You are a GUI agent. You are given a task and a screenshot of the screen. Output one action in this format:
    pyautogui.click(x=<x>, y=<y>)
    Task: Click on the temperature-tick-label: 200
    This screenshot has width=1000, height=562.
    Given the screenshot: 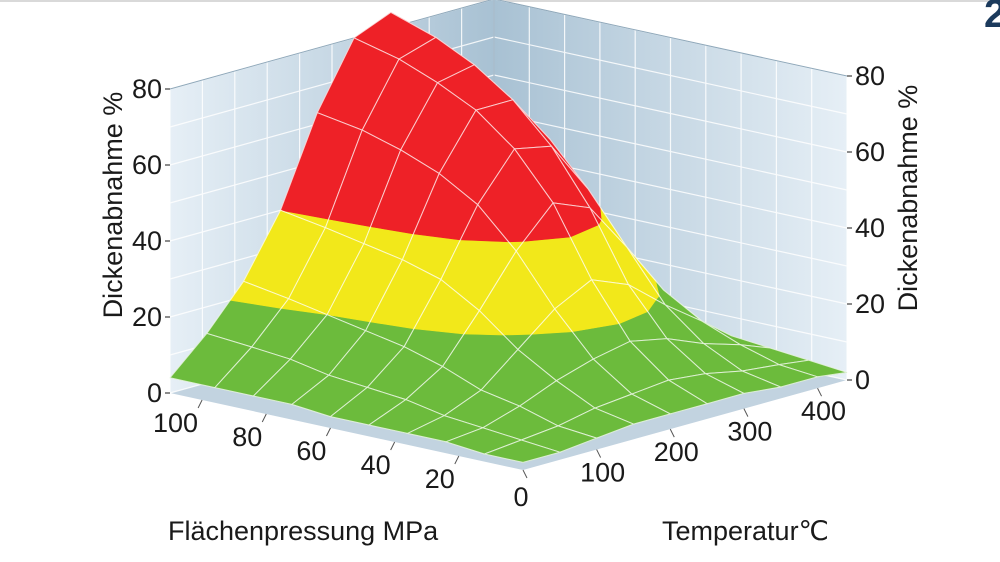 What is the action you would take?
    pyautogui.click(x=676, y=452)
    